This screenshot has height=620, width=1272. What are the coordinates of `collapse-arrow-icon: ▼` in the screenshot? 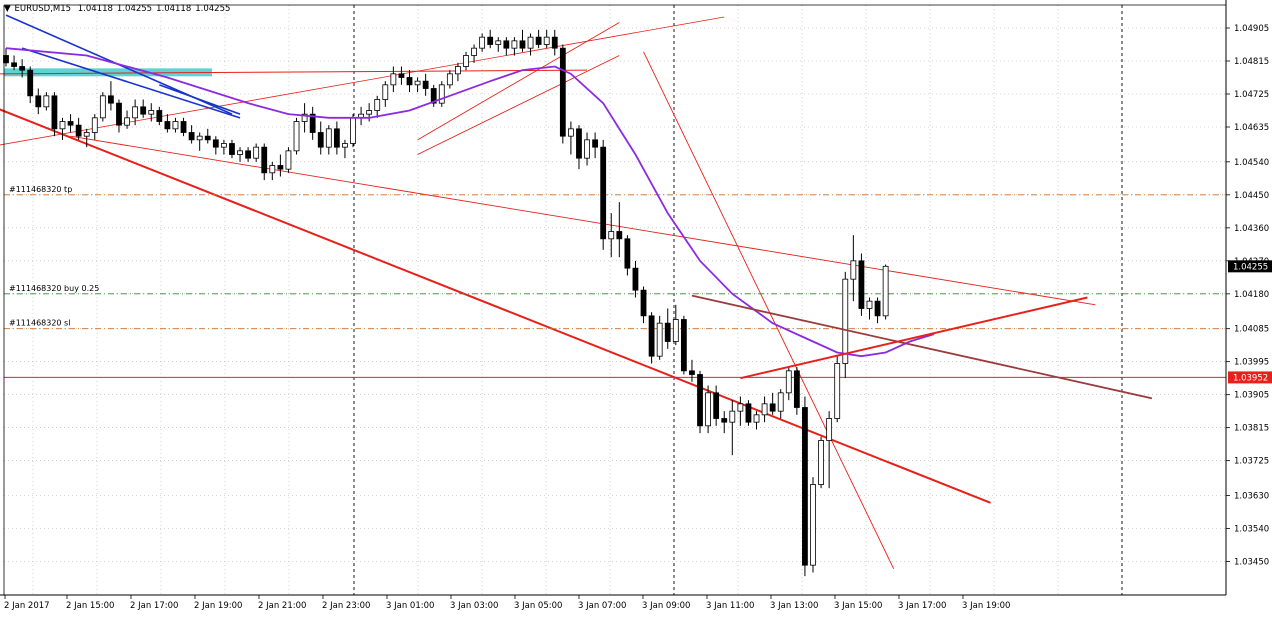 It's located at (7, 9).